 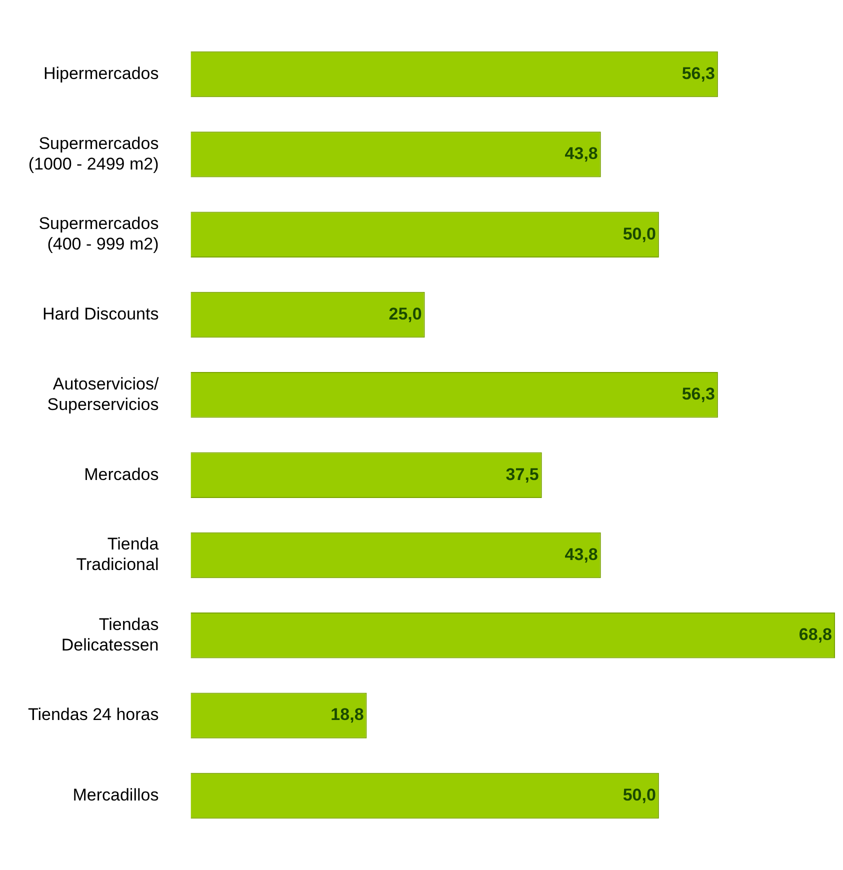 I want to click on y-tick-label: Autoservicios/ Superservicios, so click(x=103, y=394).